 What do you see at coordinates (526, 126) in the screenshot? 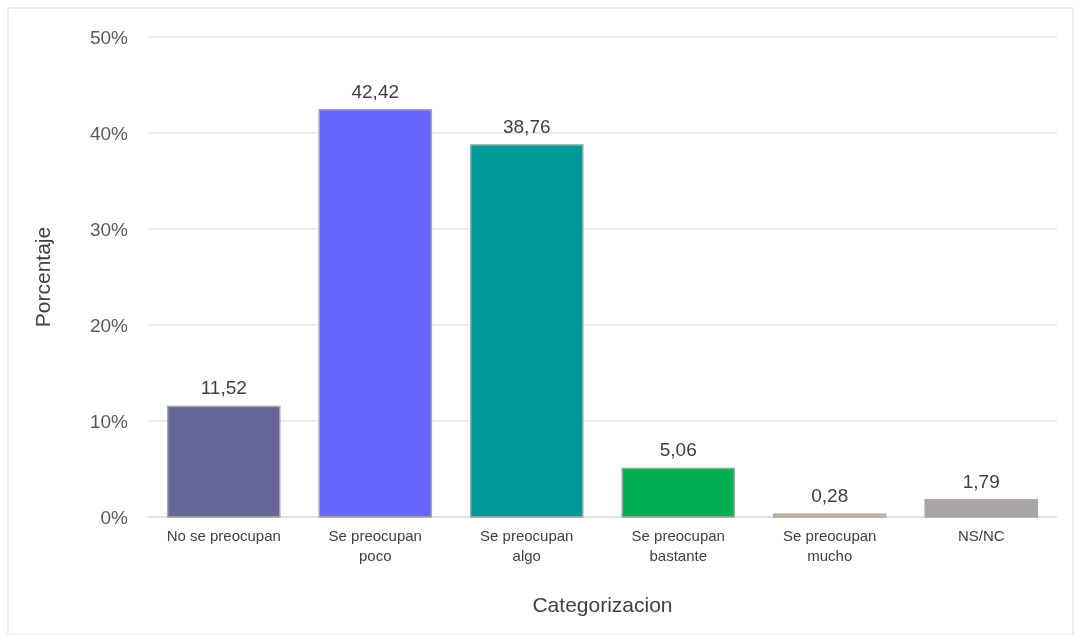
I see `data-label: 38,76` at bounding box center [526, 126].